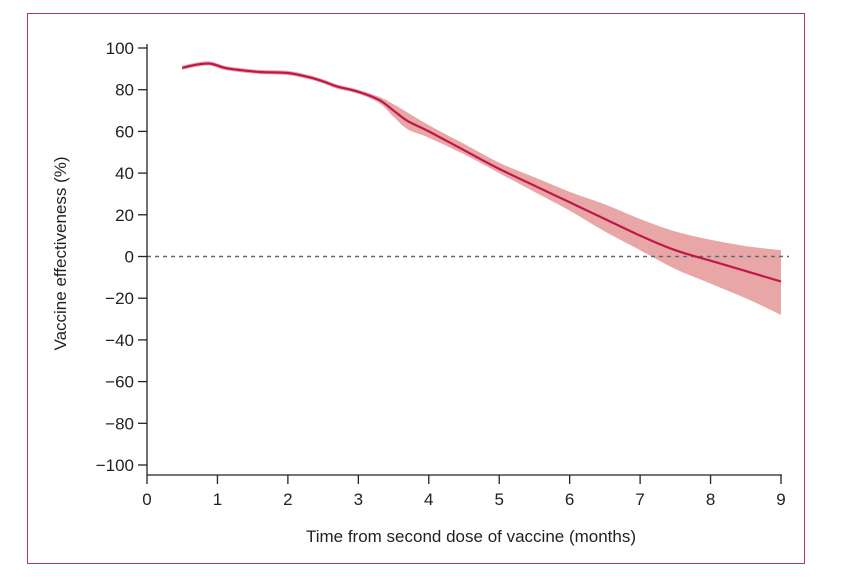 Image resolution: width=852 pixels, height=581 pixels. I want to click on x-tick-label: 9, so click(780, 499).